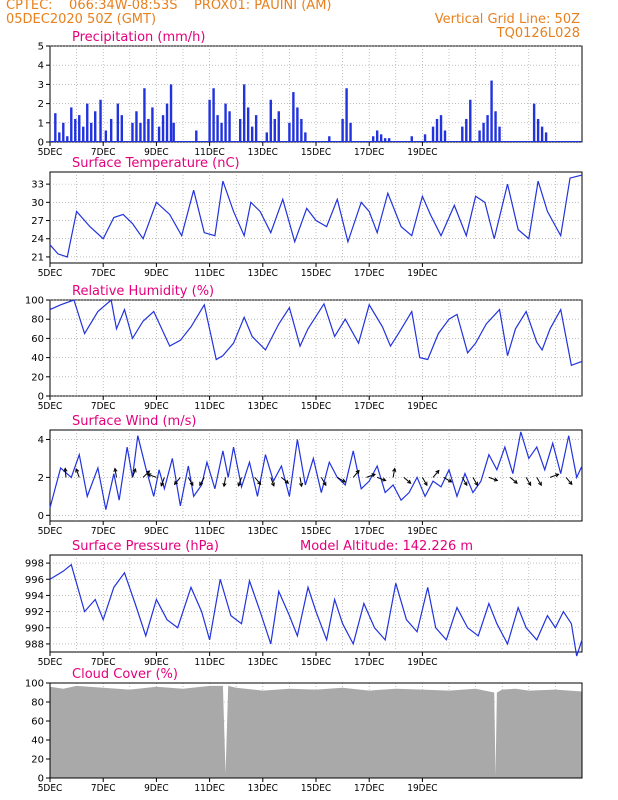 This screenshot has width=618, height=800. Describe the element at coordinates (37, 741) in the screenshot. I see `cloud-cover-ytick-label: 40` at that location.